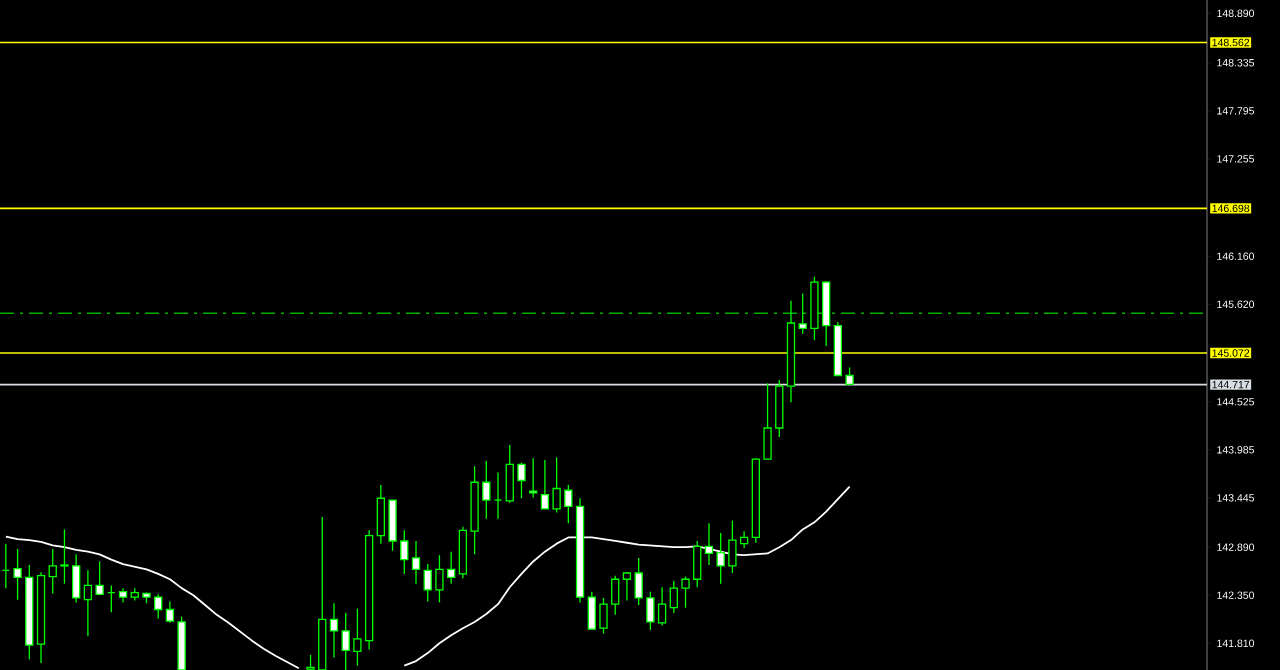  What do you see at coordinates (1236, 547) in the screenshot?
I see `y-tick-label: 142.890` at bounding box center [1236, 547].